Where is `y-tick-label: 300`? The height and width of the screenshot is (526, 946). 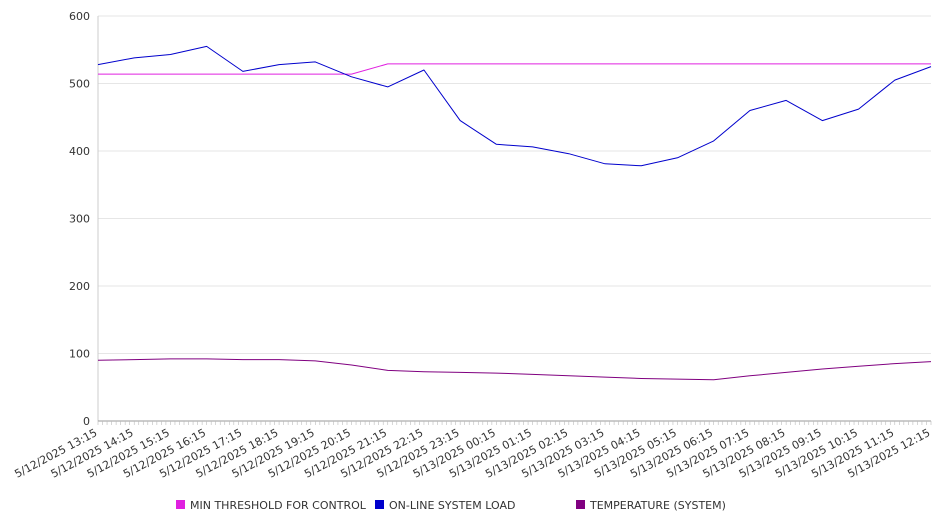 y-tick-label: 300 is located at coordinates (79, 219).